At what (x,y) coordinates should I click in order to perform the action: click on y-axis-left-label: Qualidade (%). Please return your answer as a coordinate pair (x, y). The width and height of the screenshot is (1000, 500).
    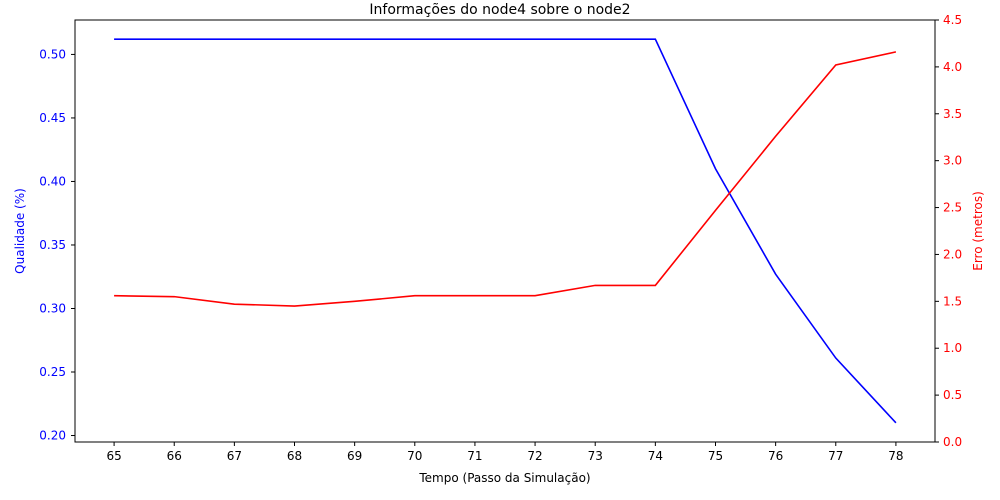
    Looking at the image, I should click on (20, 231).